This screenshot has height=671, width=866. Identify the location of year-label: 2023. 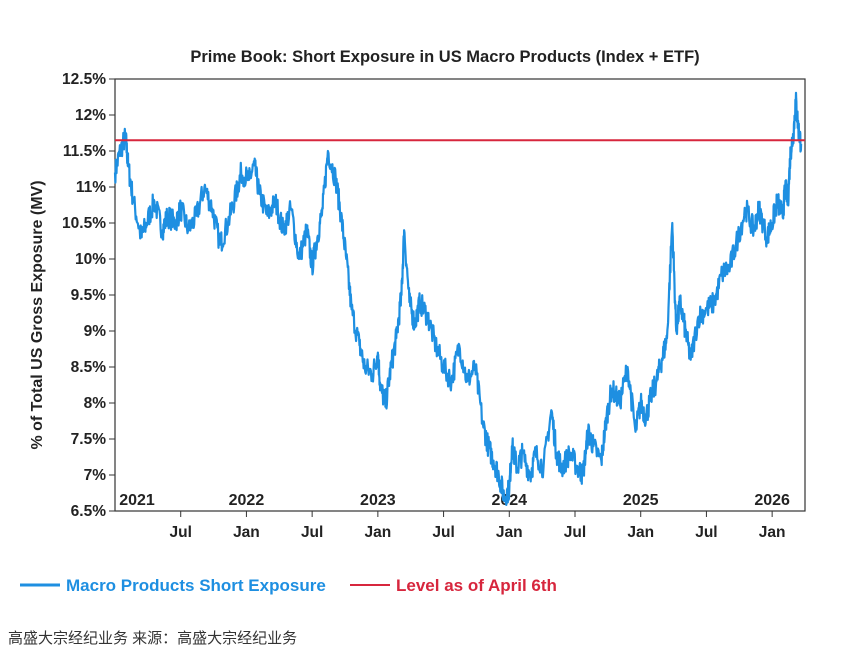
(378, 500).